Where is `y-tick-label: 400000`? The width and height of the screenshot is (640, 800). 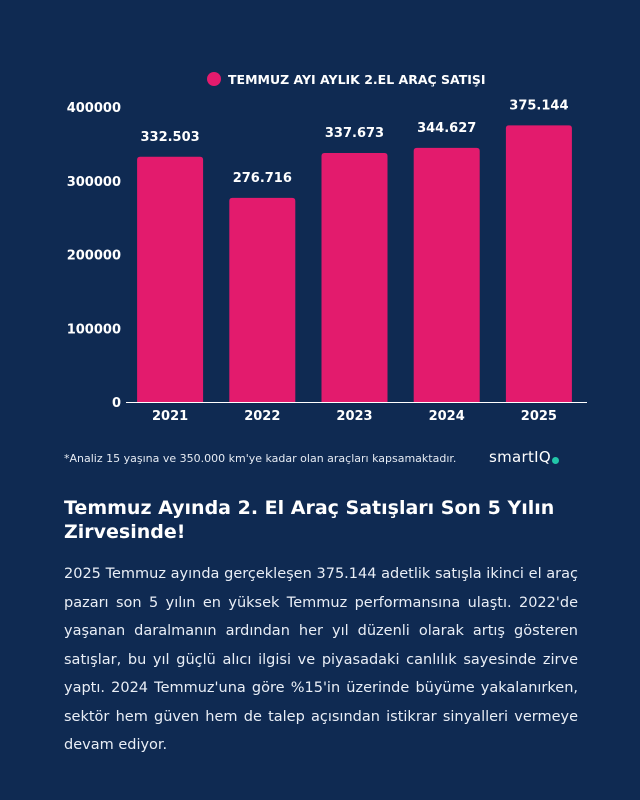 y-tick-label: 400000 is located at coordinates (94, 108).